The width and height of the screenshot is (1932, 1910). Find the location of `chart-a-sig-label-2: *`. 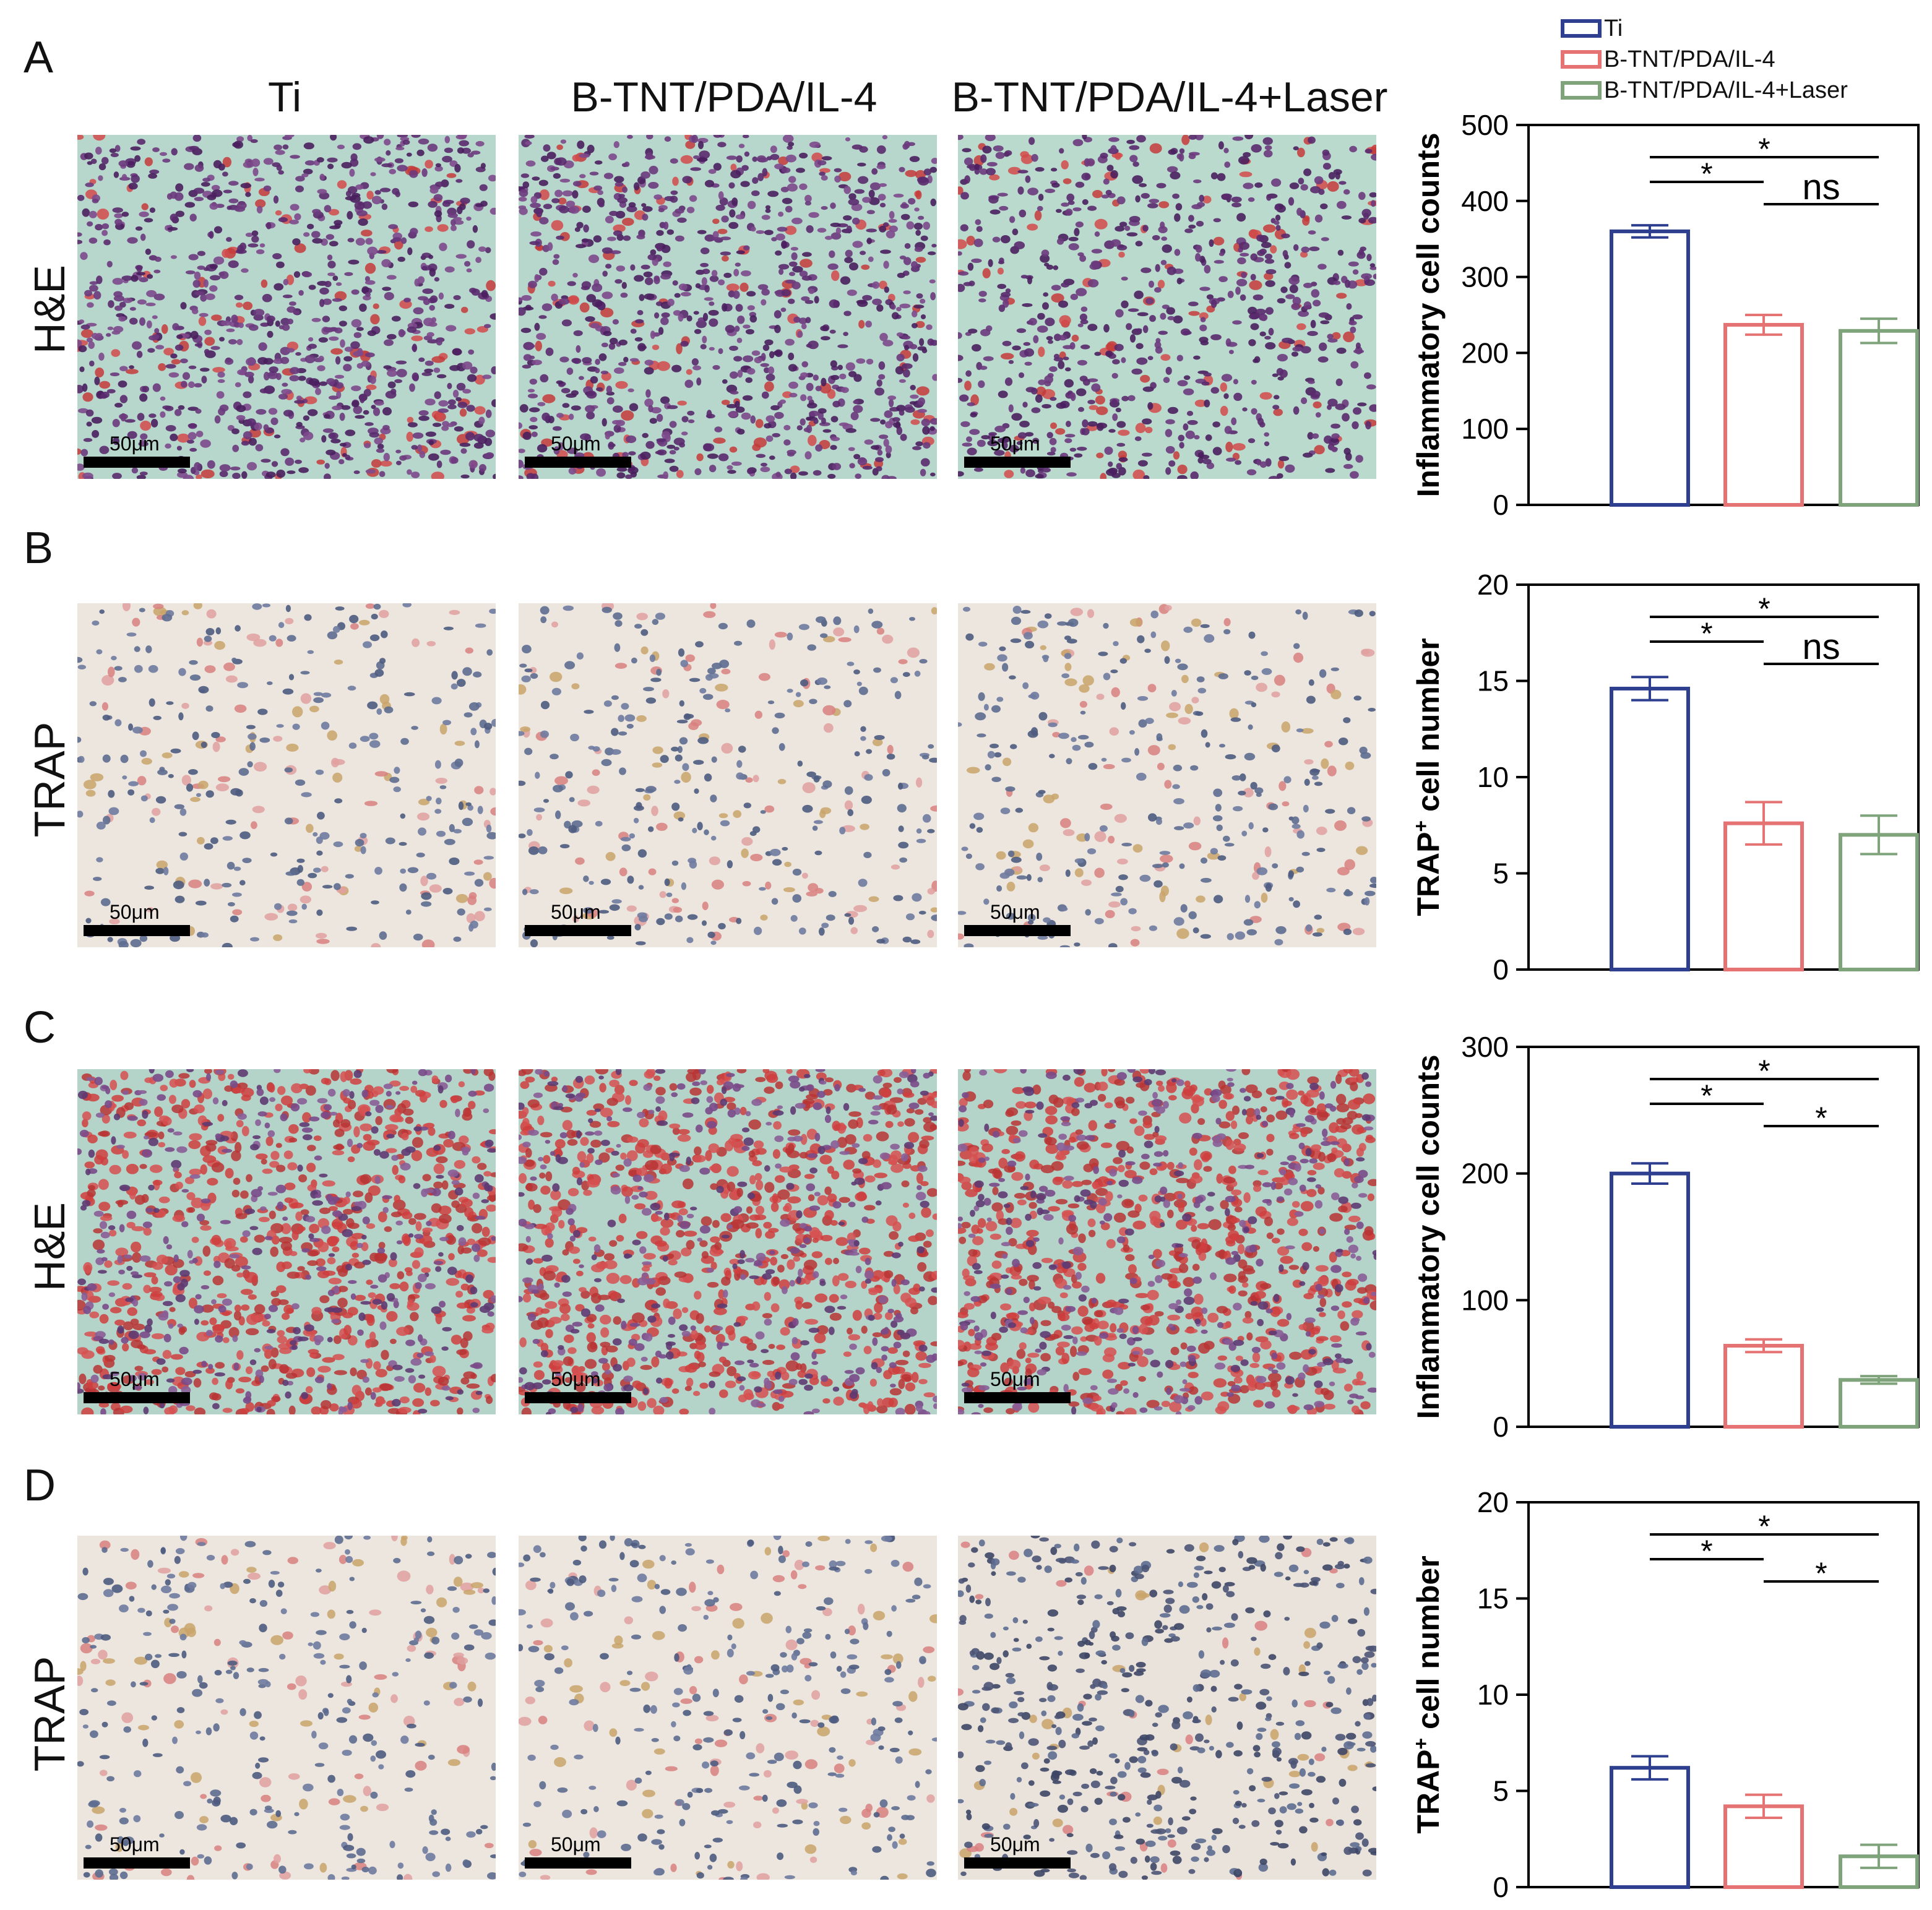

chart-a-sig-label-2: * is located at coordinates (1706, 174).